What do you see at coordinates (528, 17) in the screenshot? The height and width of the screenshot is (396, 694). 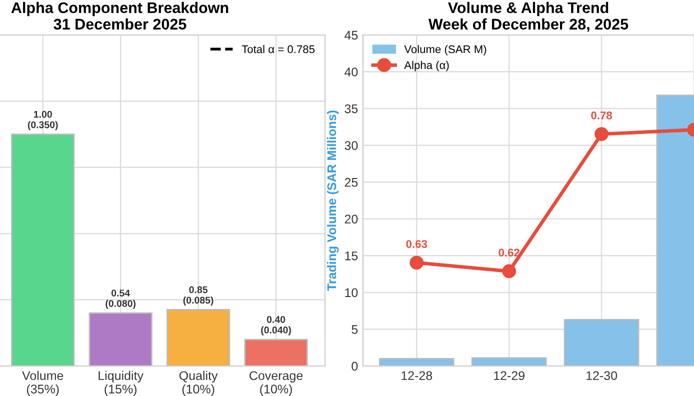 I see `chart-title: Volume & Alpha Trend Week of December 28, 2025` at bounding box center [528, 17].